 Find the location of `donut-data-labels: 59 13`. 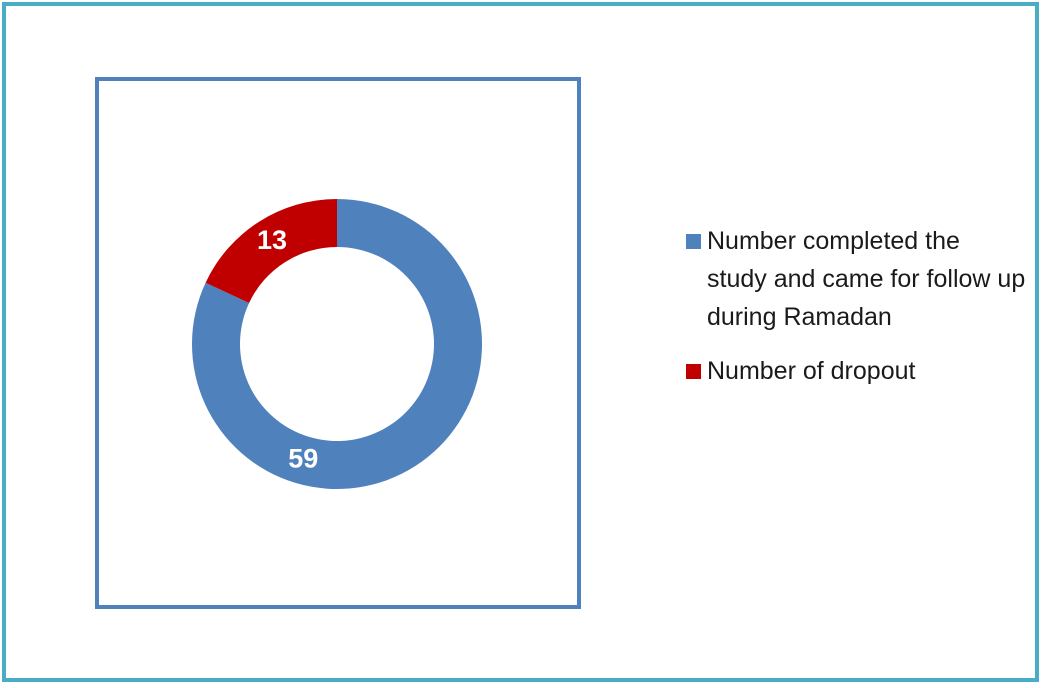

donut-data-labels: 59 13 is located at coordinates (287, 349).